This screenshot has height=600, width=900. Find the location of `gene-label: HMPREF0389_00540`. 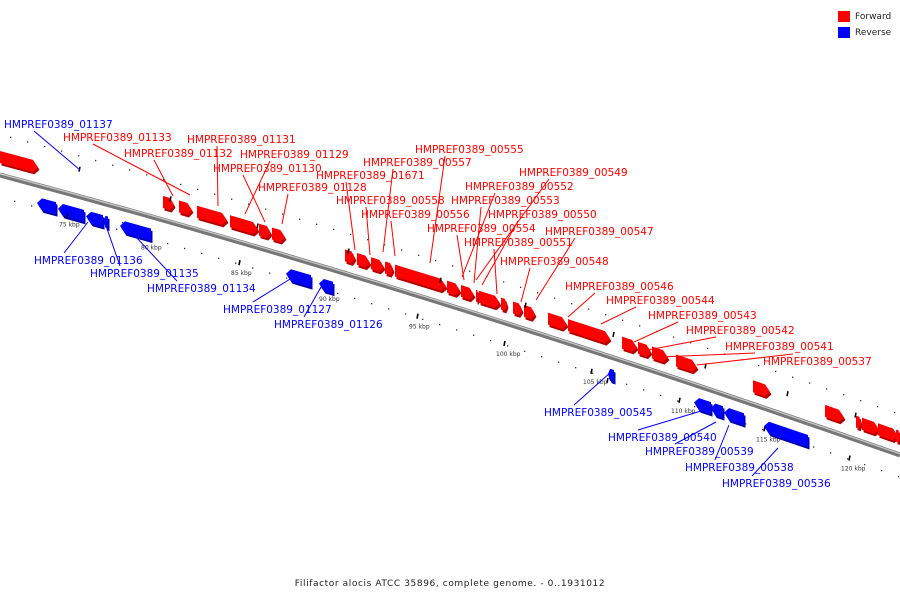

gene-label: HMPREF0389_00540 is located at coordinates (662, 438).